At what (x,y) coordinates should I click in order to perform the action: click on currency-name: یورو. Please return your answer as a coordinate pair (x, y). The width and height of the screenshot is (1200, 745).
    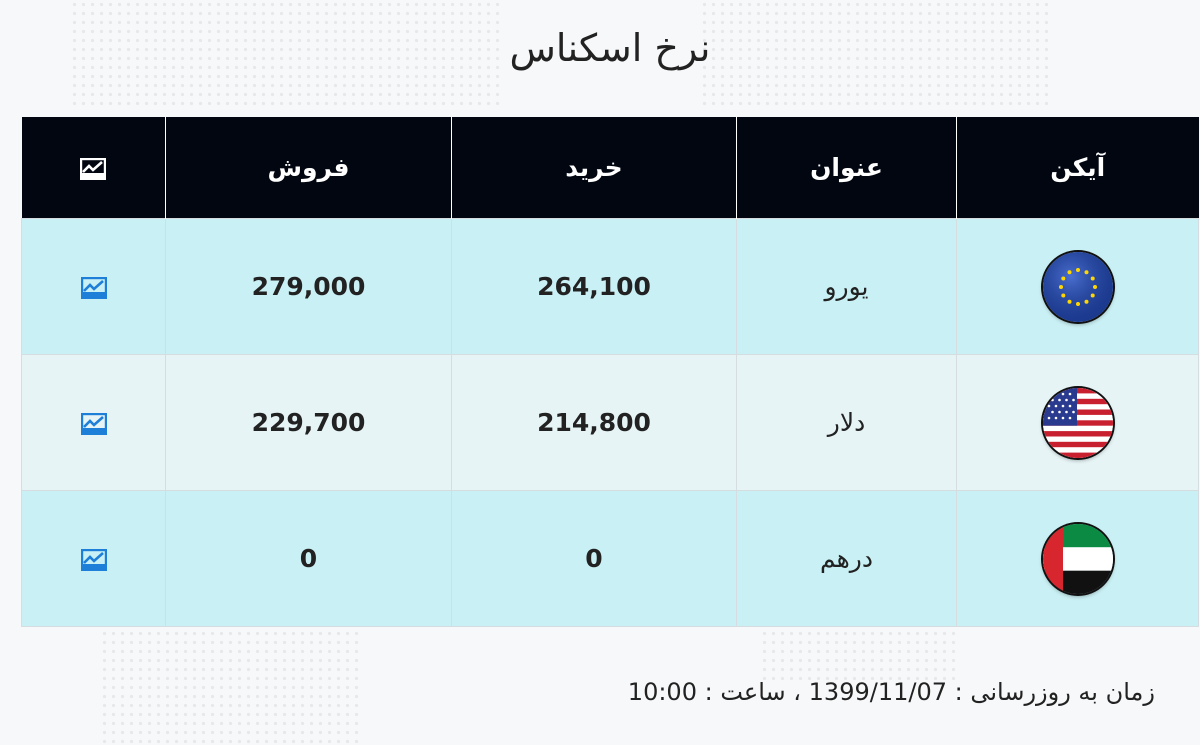
    Looking at the image, I should click on (846, 286).